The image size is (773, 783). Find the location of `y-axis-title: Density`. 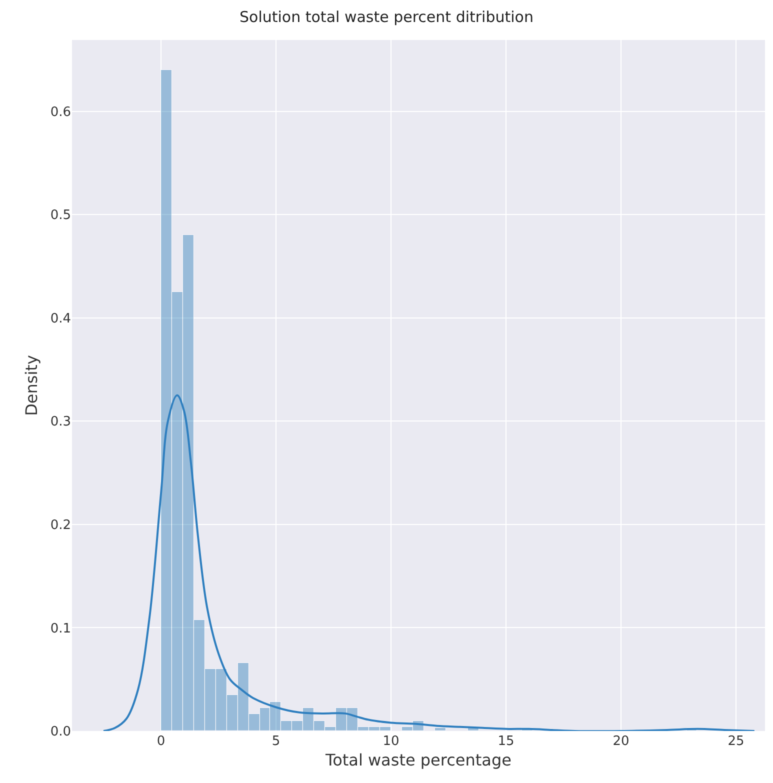

y-axis-title: Density is located at coordinates (32, 385).